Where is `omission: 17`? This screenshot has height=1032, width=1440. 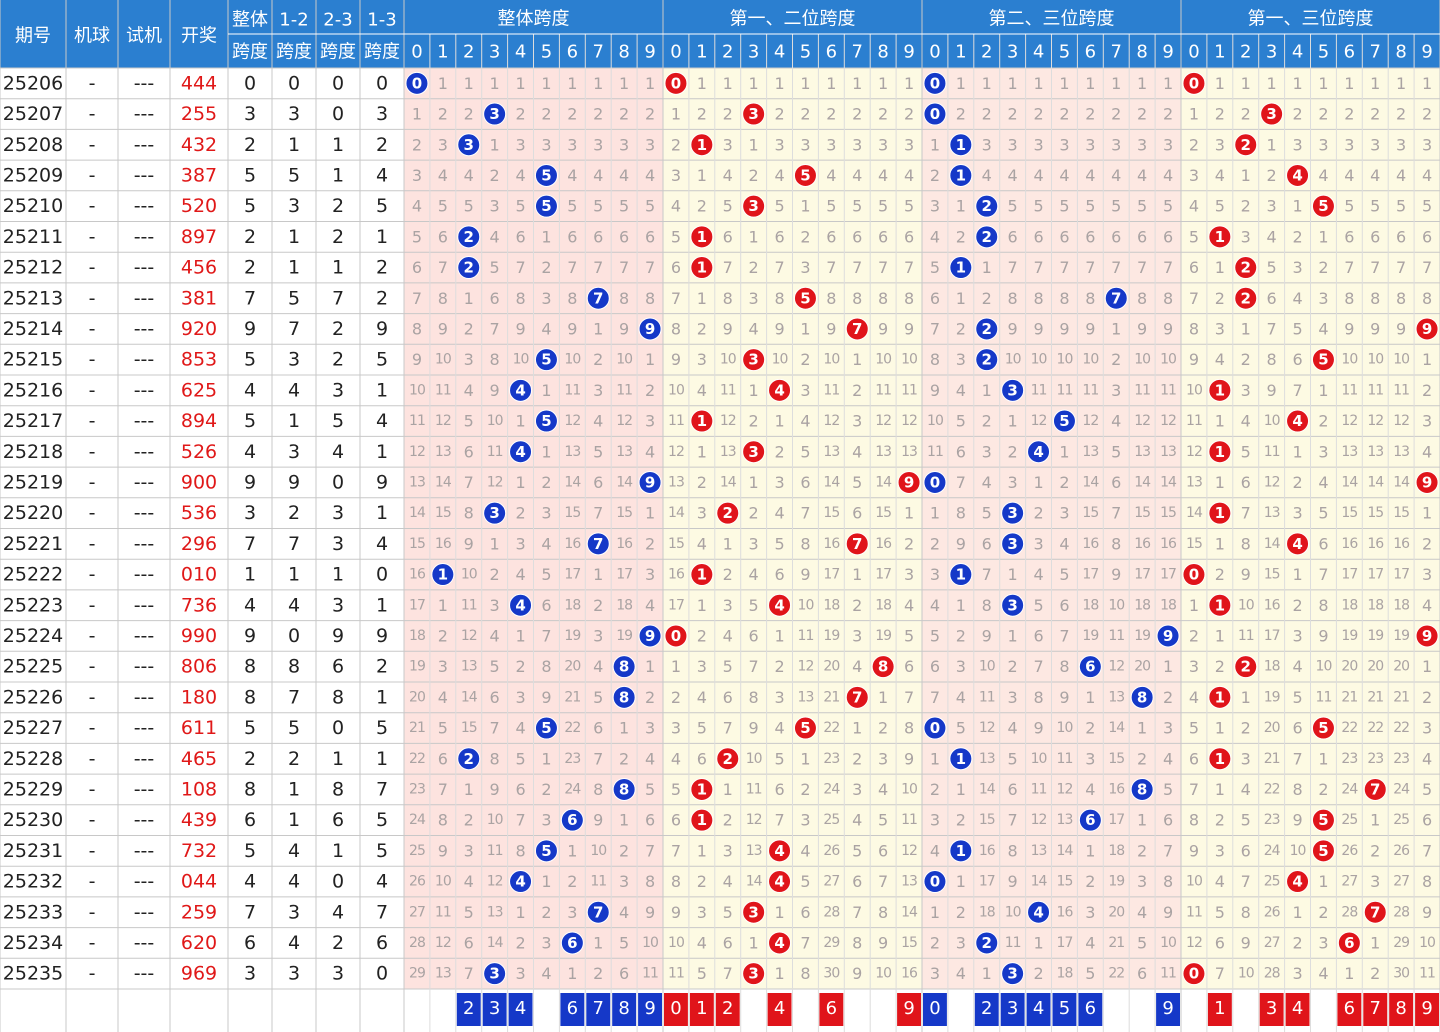
omission: 17 is located at coordinates (417, 605).